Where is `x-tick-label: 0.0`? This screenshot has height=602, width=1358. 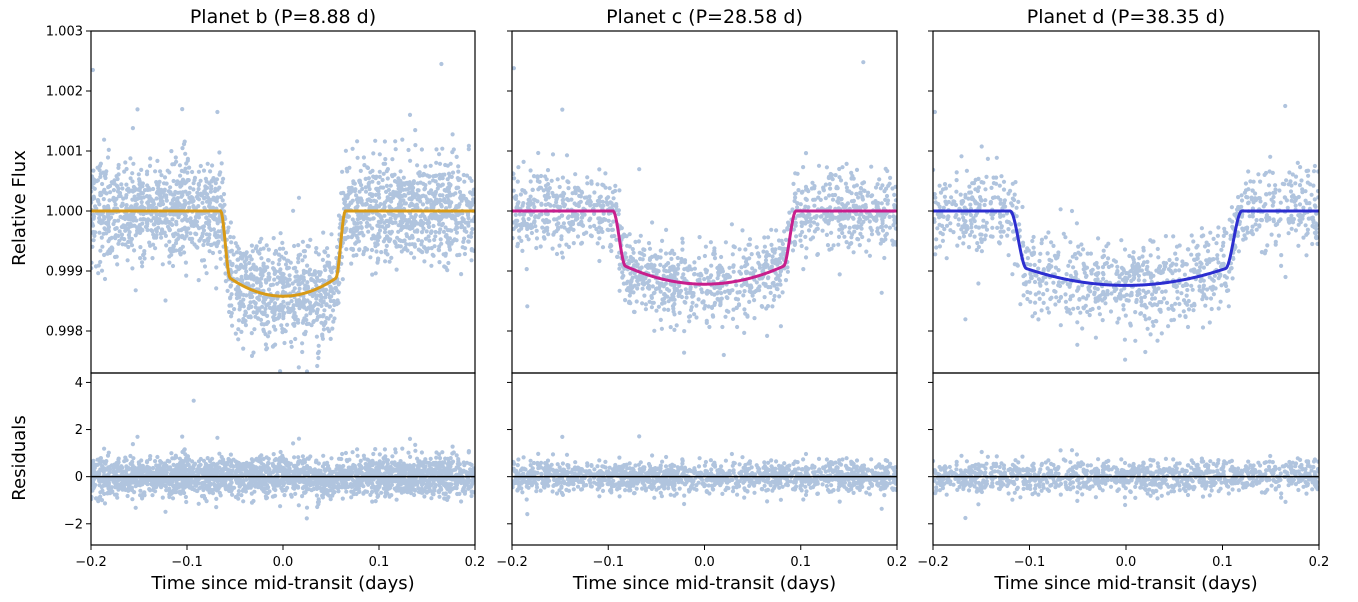 x-tick-label: 0.0 is located at coordinates (283, 562).